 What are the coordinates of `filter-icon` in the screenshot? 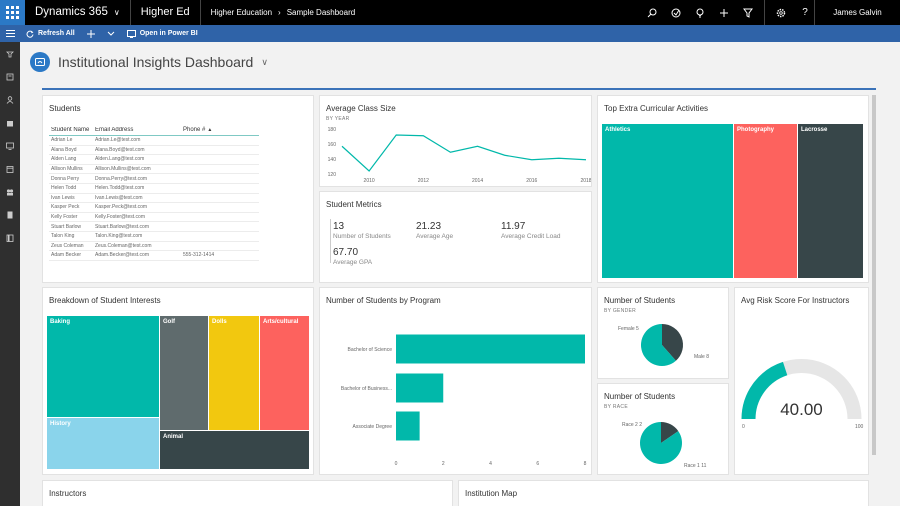 It's located at (748, 13).